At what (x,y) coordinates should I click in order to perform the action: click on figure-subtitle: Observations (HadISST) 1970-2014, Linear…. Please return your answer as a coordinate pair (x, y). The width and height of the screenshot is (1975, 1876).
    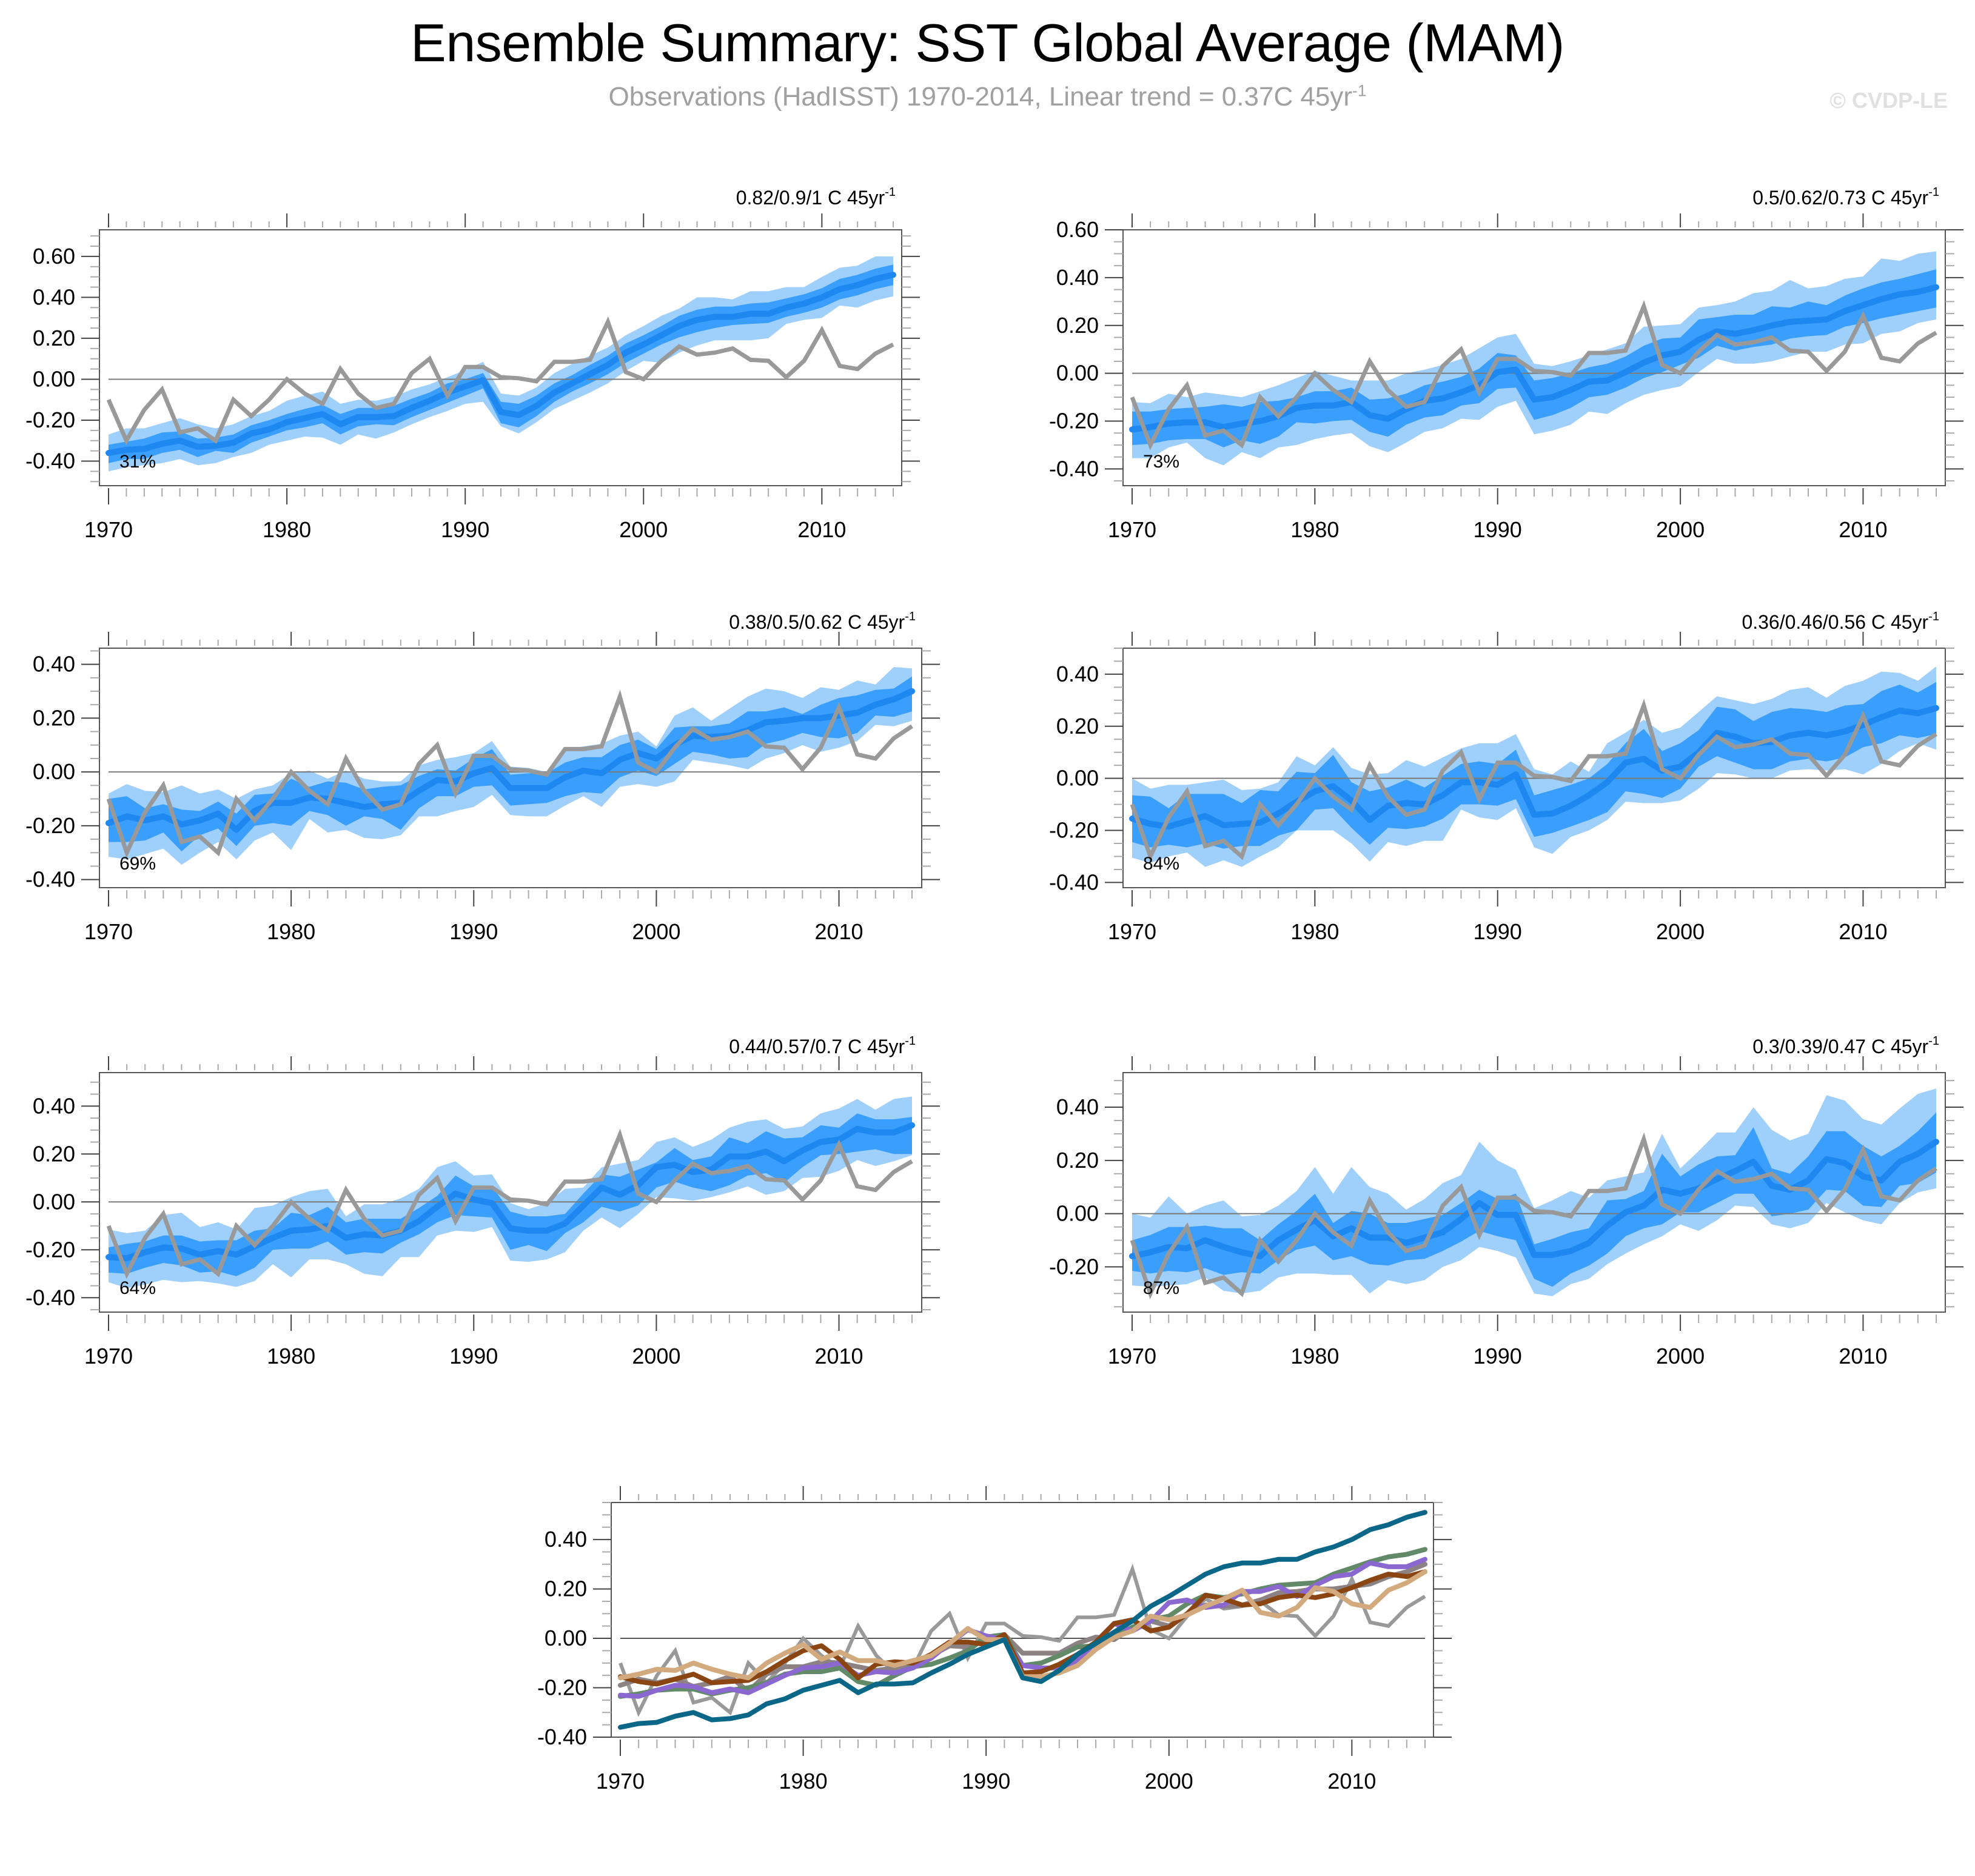
    Looking at the image, I should click on (987, 97).